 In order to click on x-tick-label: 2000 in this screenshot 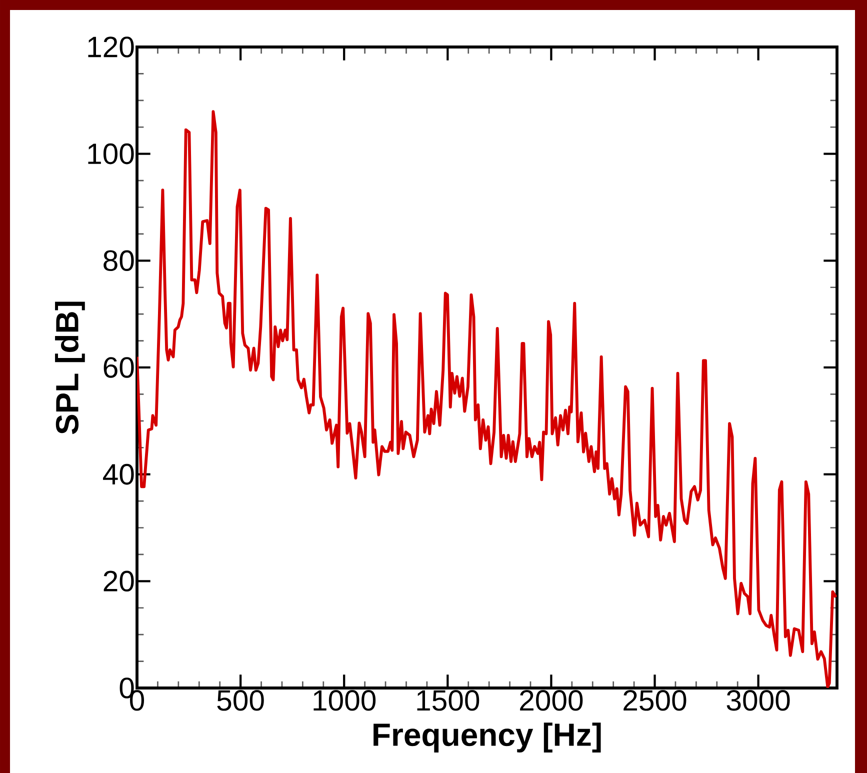, I will do `click(551, 700)`.